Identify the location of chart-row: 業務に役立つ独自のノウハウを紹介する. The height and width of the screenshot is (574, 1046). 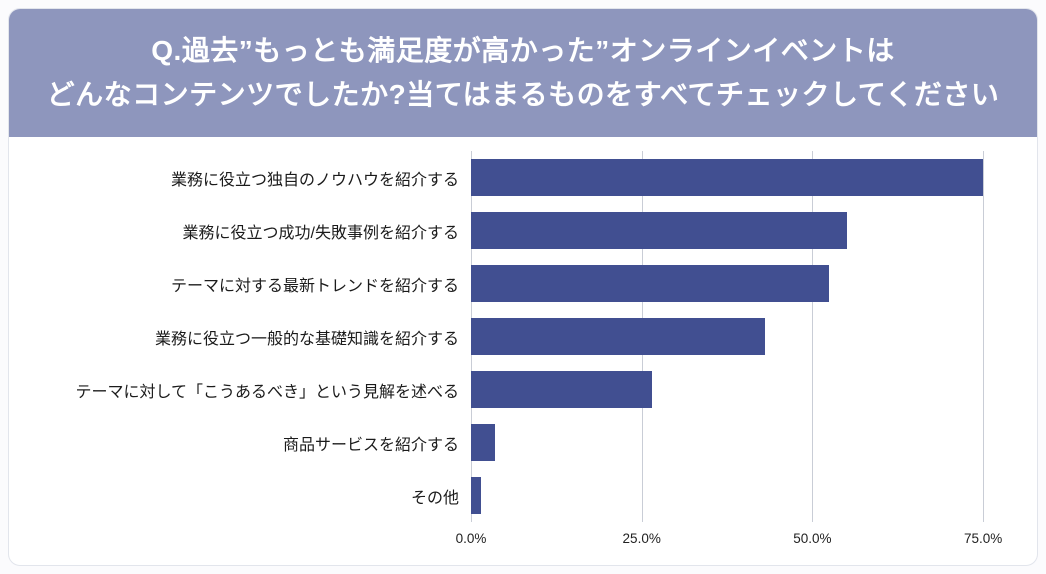
(514, 177).